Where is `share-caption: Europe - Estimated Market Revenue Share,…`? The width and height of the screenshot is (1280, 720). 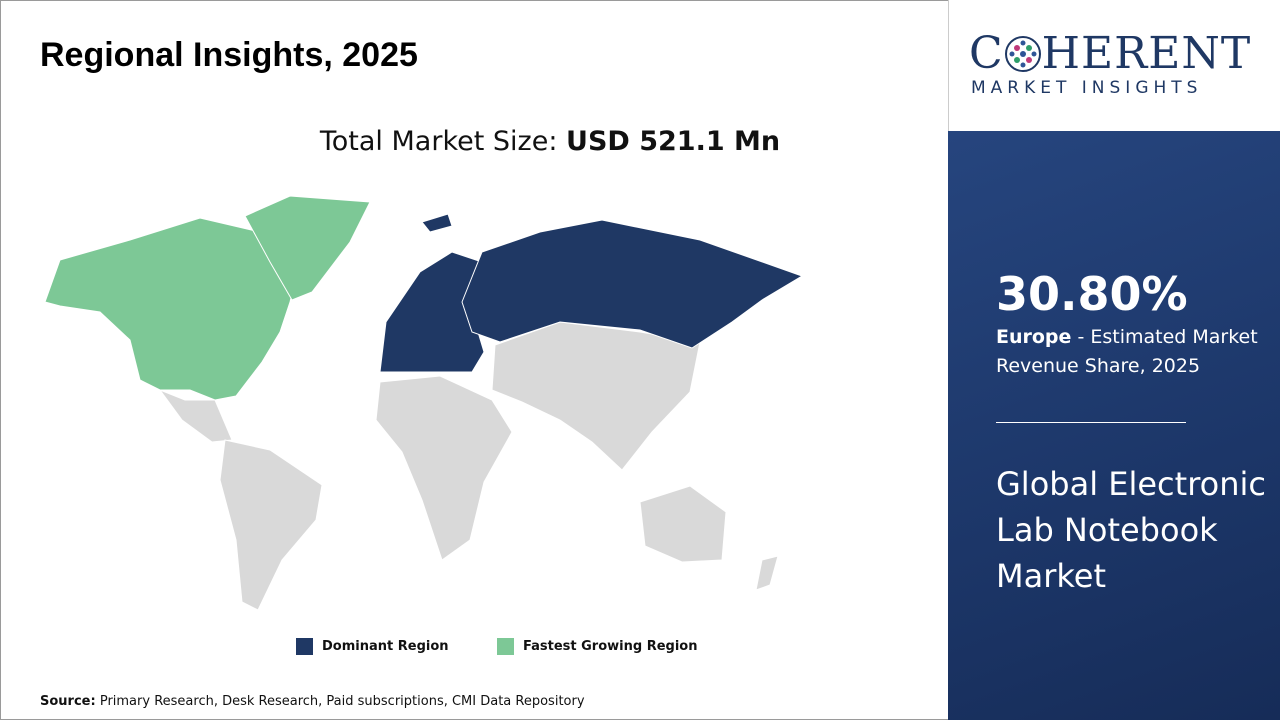 share-caption: Europe - Estimated Market Revenue Share,… is located at coordinates (1133, 352).